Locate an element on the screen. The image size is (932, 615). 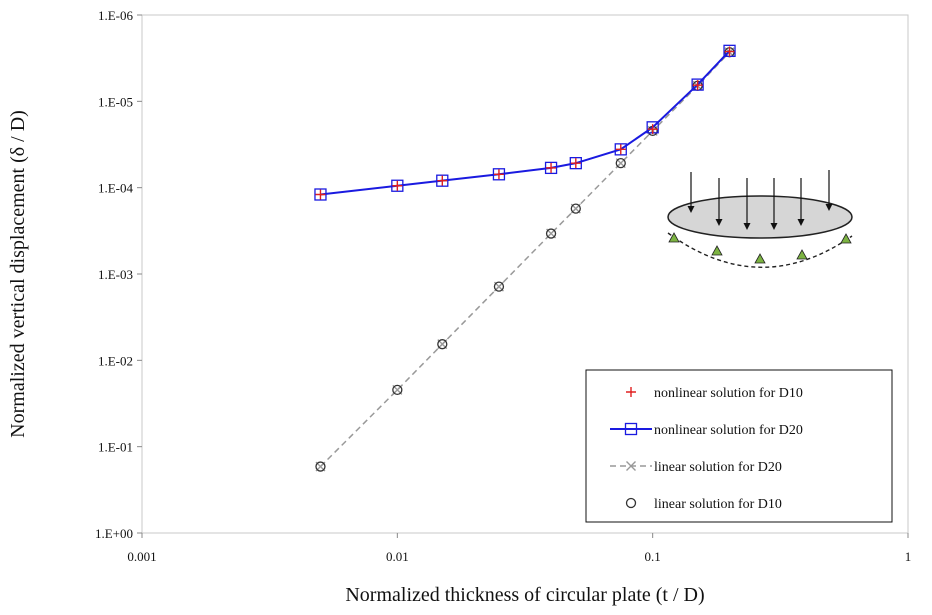
legend-label: linear solution for D10 is located at coordinates (718, 504).